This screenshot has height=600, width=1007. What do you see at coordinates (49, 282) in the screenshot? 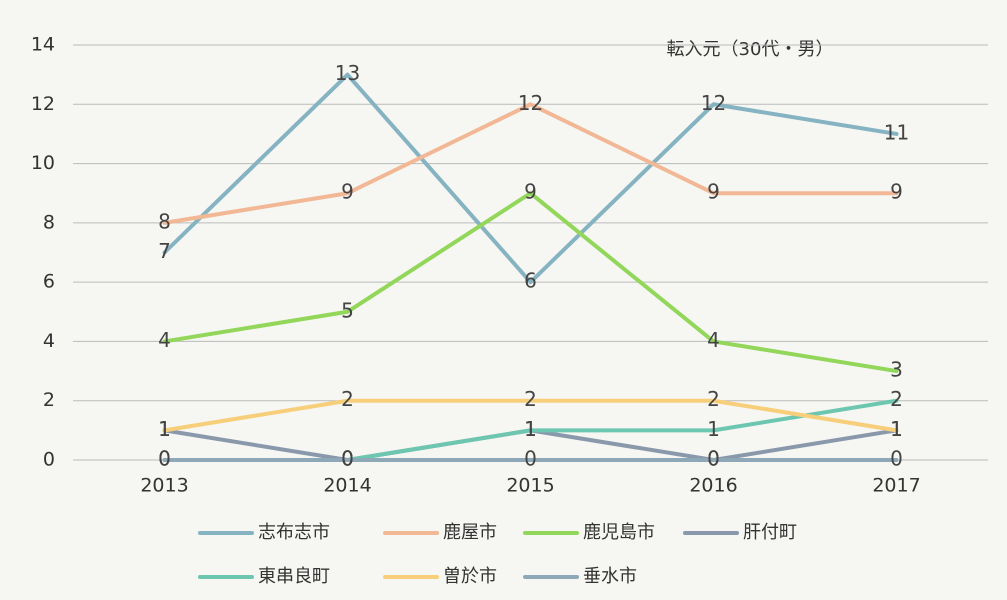
I see `y-tick-label: 6` at bounding box center [49, 282].